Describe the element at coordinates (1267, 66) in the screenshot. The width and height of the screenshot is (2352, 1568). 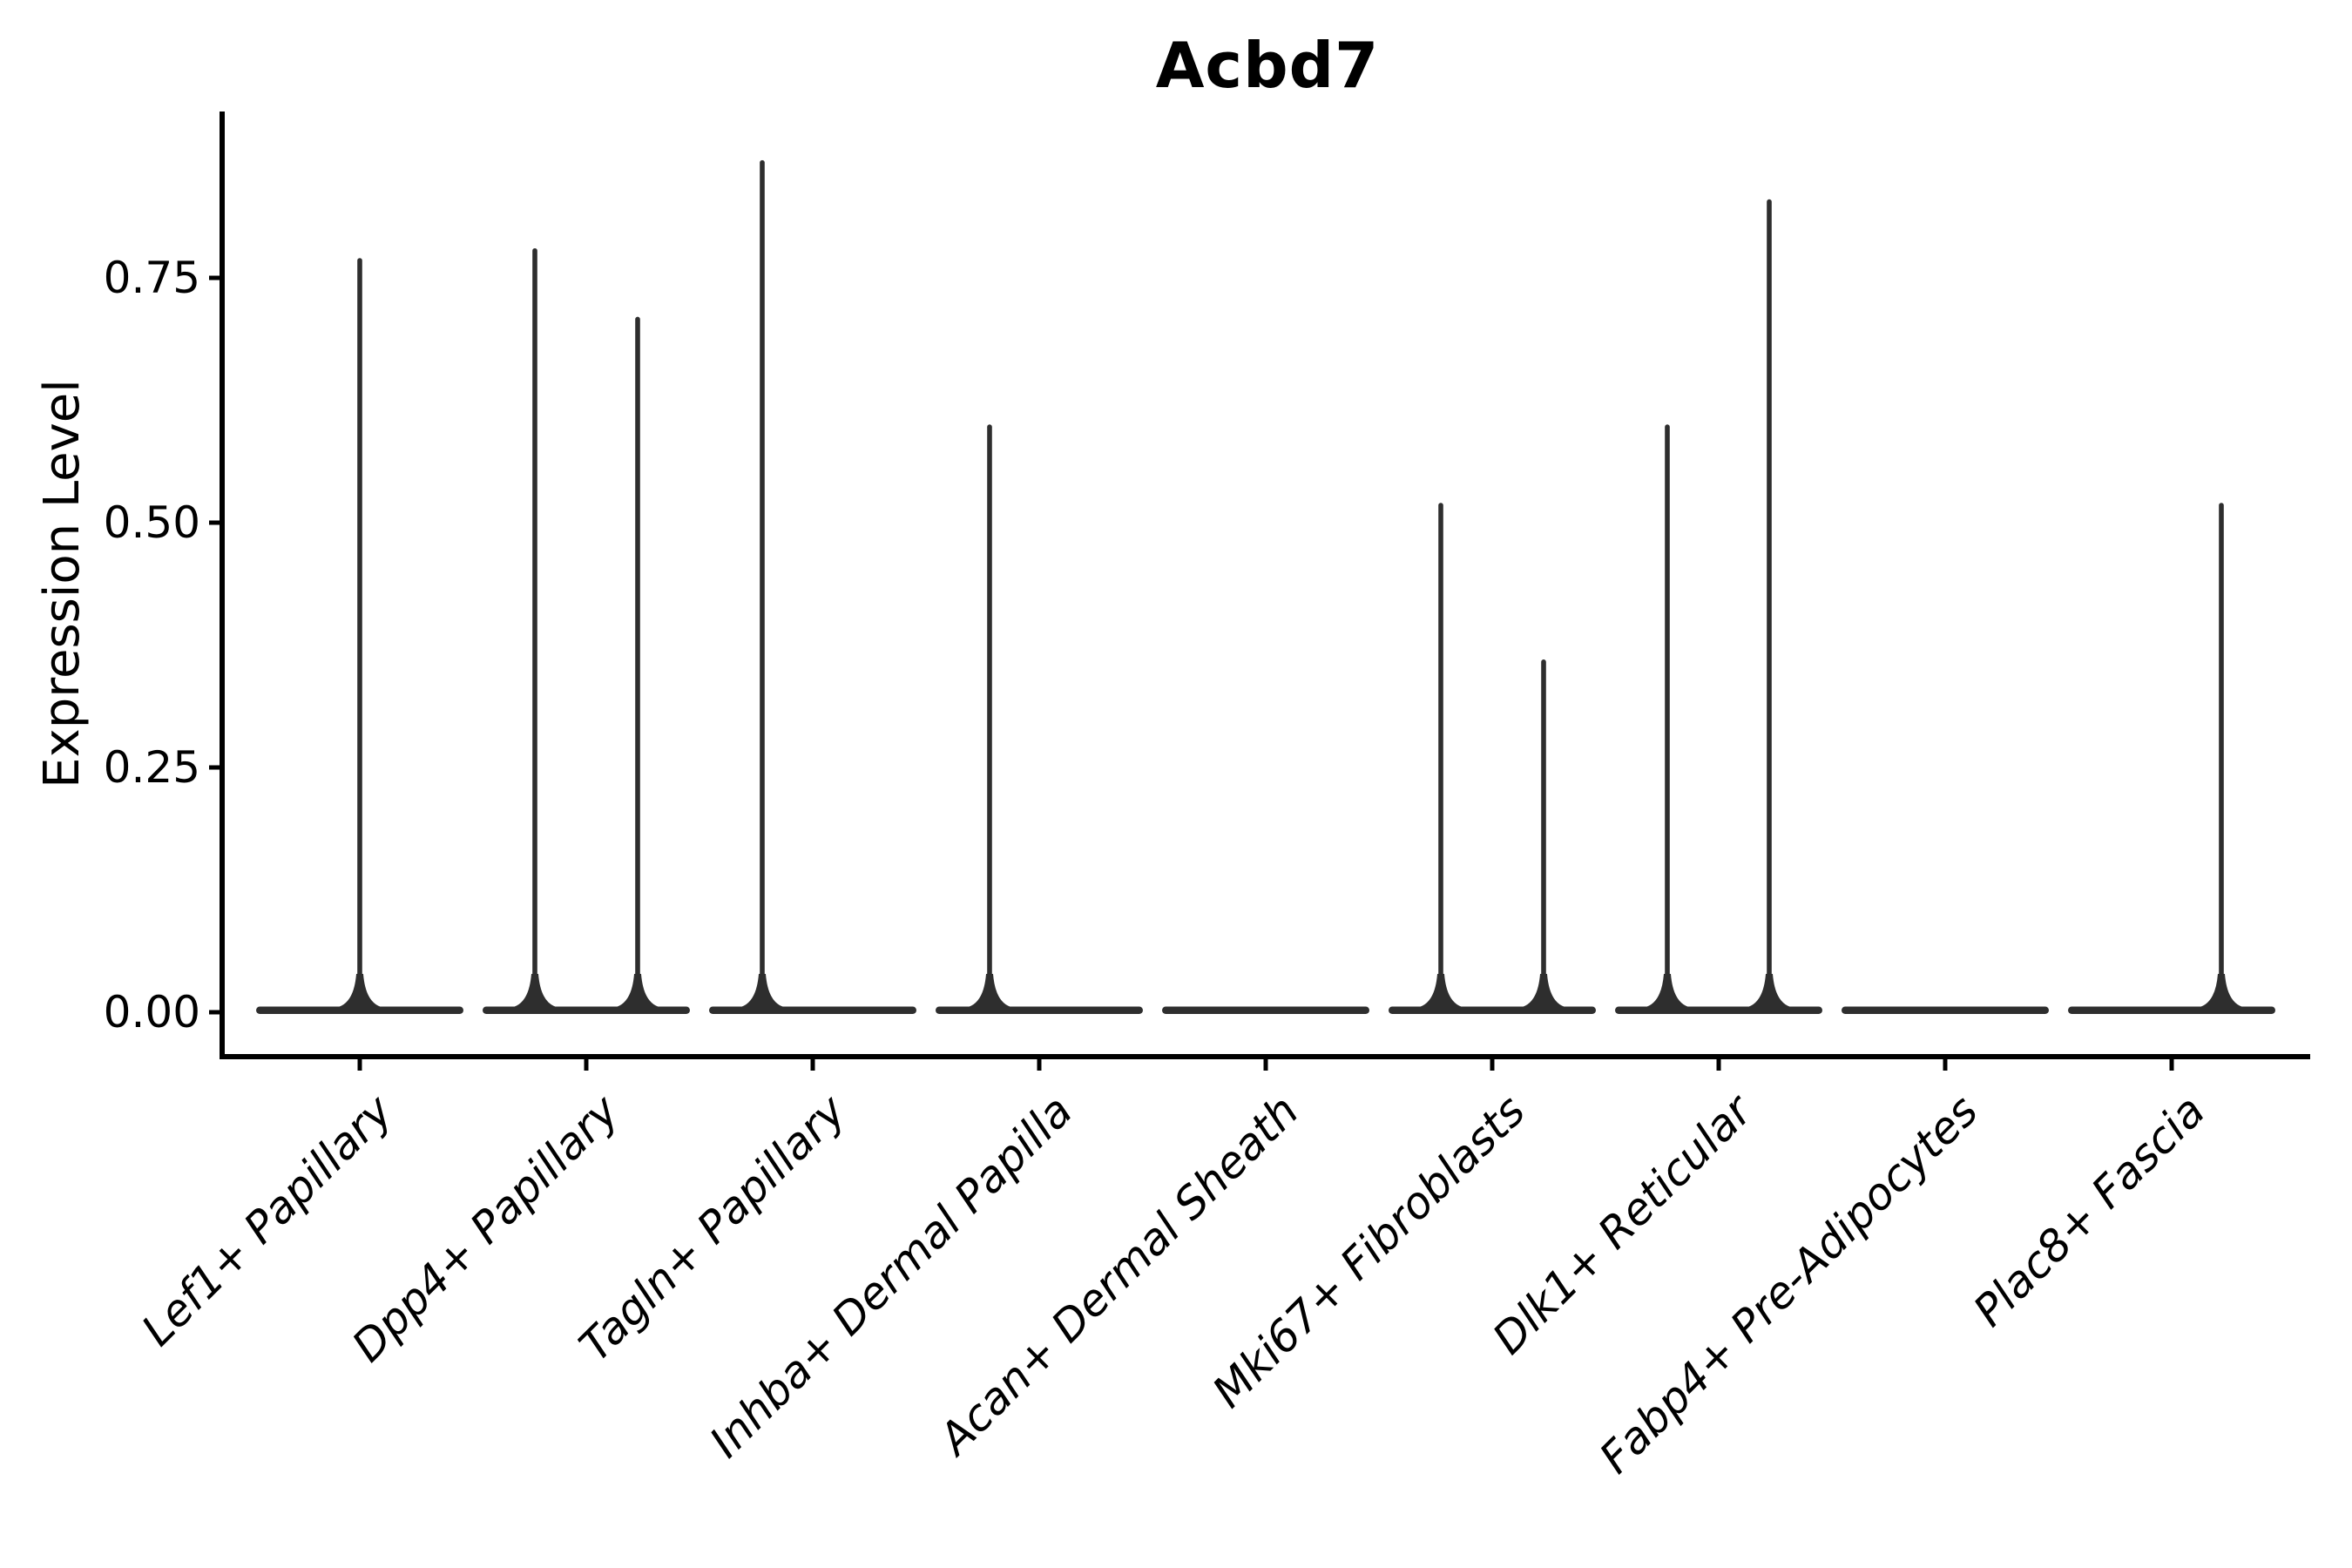
I see `chart-title: Acbd7` at that location.